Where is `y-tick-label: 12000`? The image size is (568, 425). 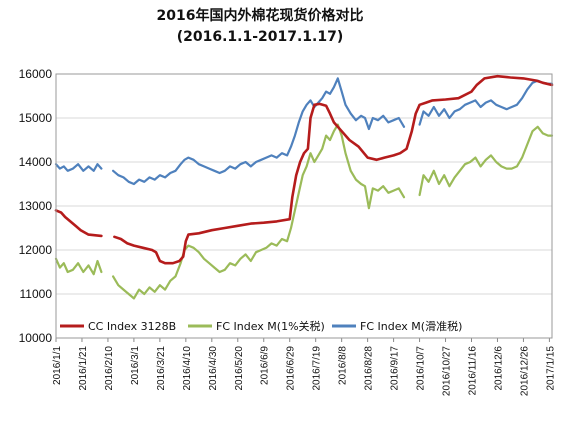
y-tick-label: 12000 is located at coordinates (36, 250).